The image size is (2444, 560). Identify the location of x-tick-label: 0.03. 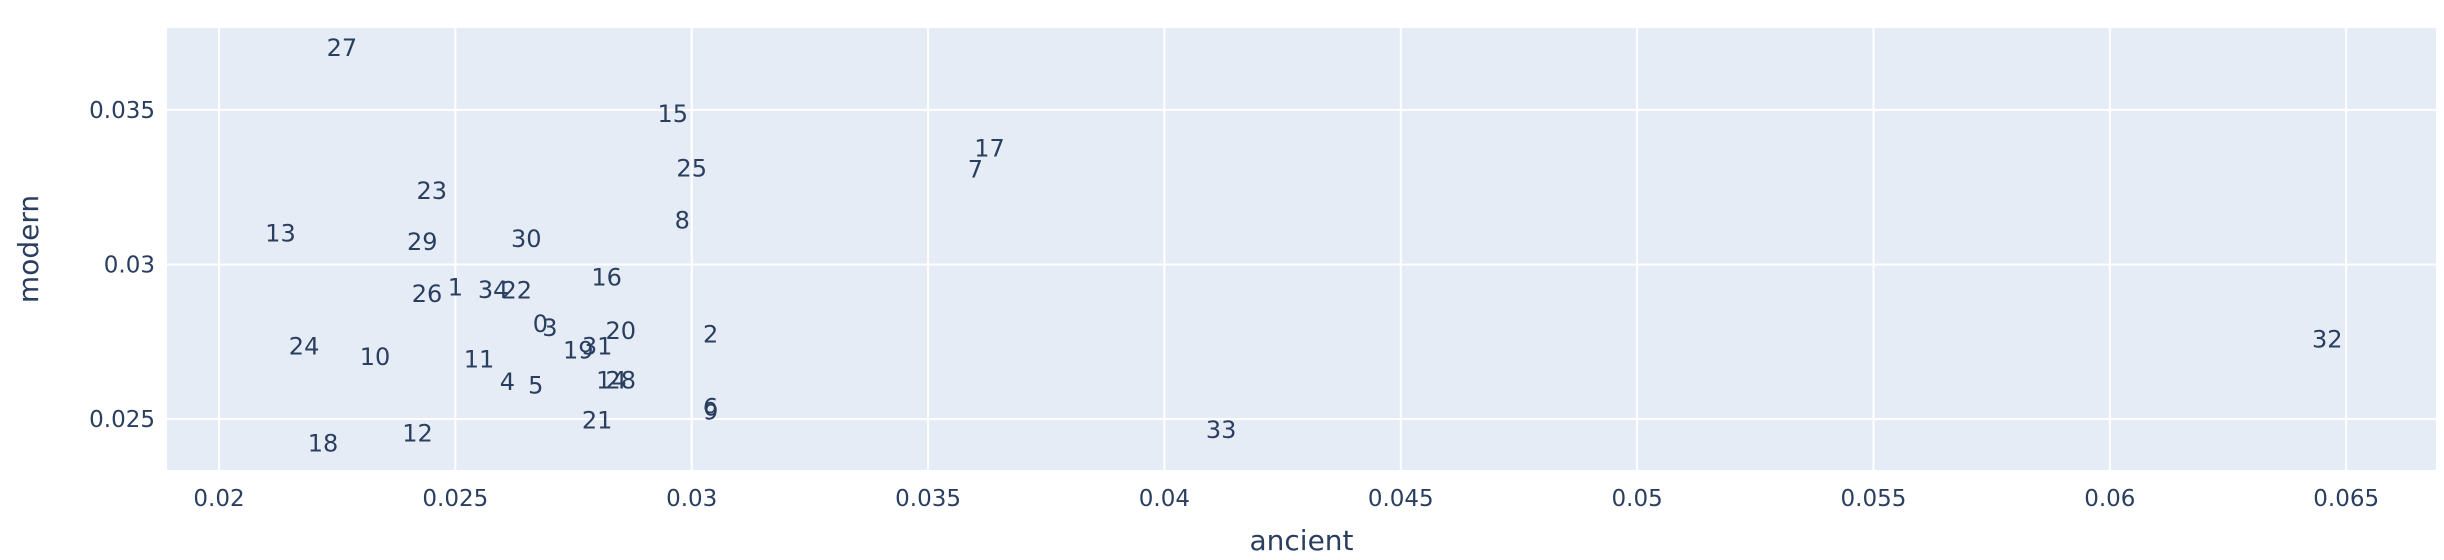
(691, 499).